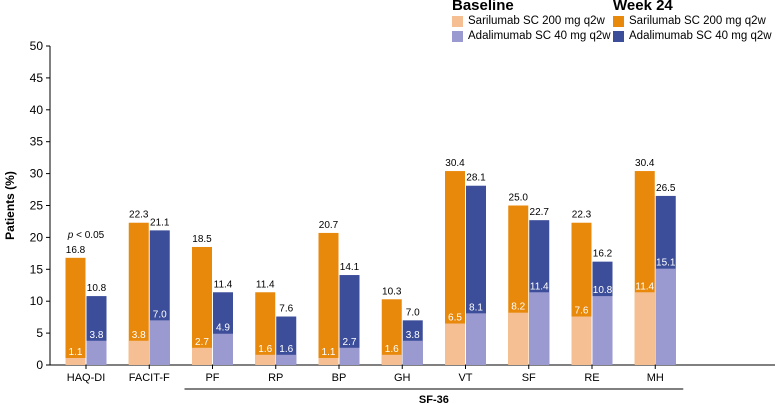 This screenshot has height=404, width=778. I want to click on label-week24-sarilumab-haq-di: 16.8, so click(76, 250).